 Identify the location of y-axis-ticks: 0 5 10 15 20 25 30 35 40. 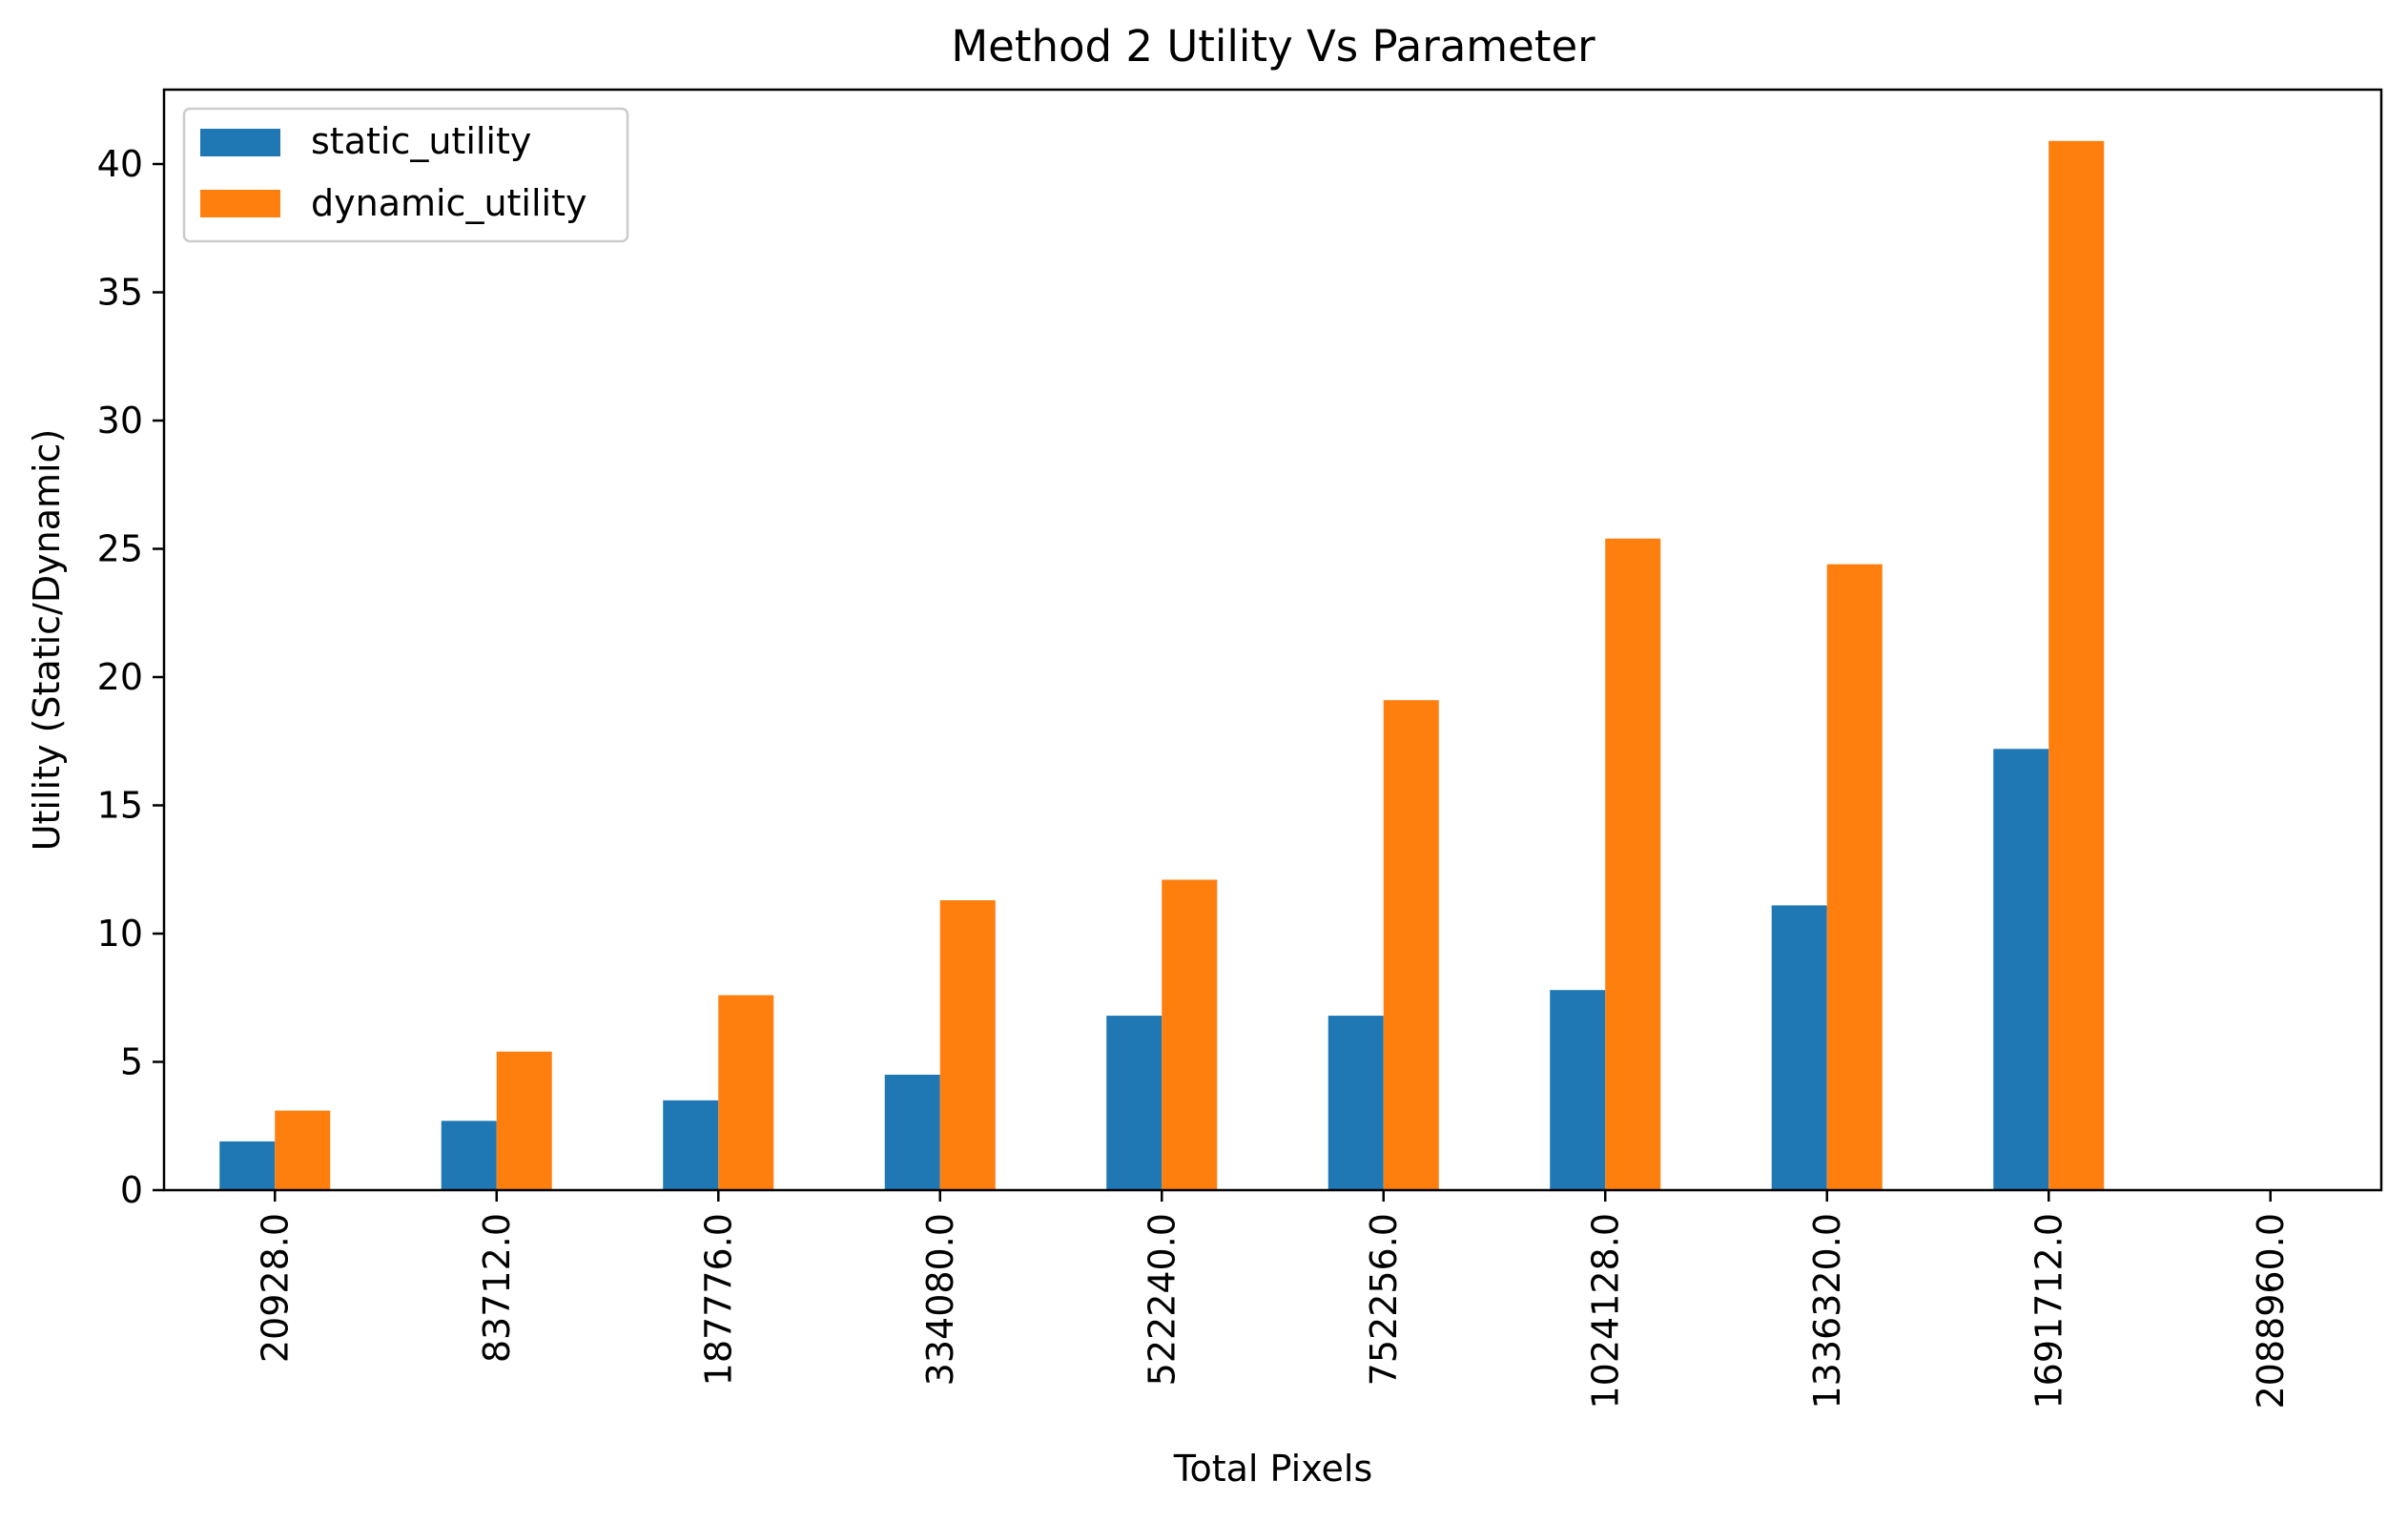
(130, 677).